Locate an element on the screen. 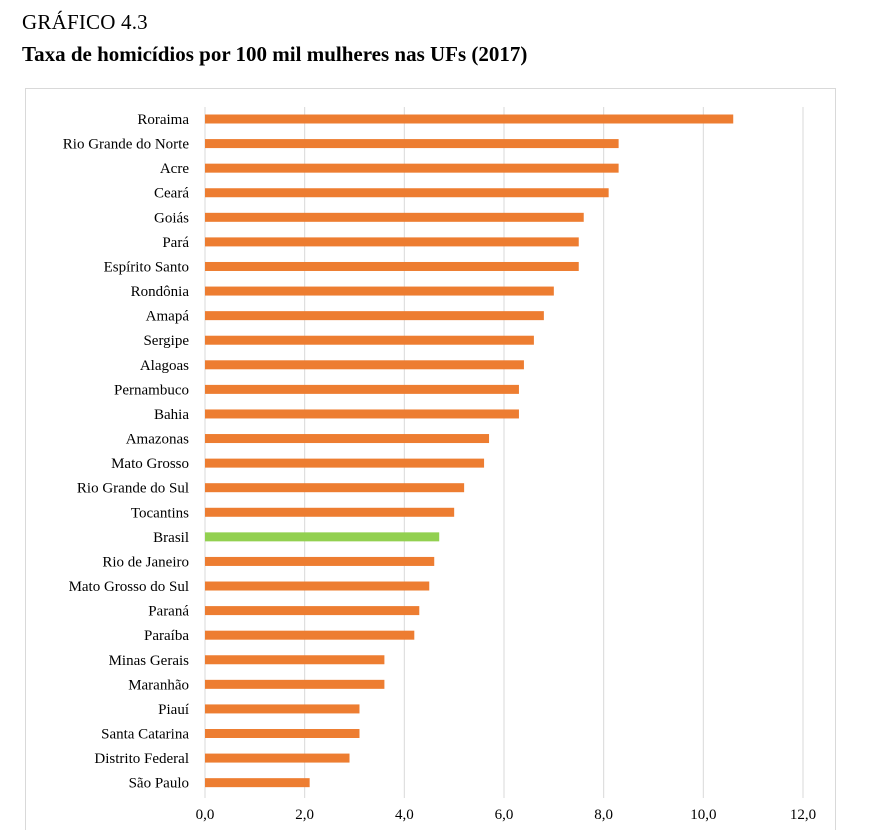 This screenshot has height=830, width=882. category-label: Sergipe is located at coordinates (166, 341).